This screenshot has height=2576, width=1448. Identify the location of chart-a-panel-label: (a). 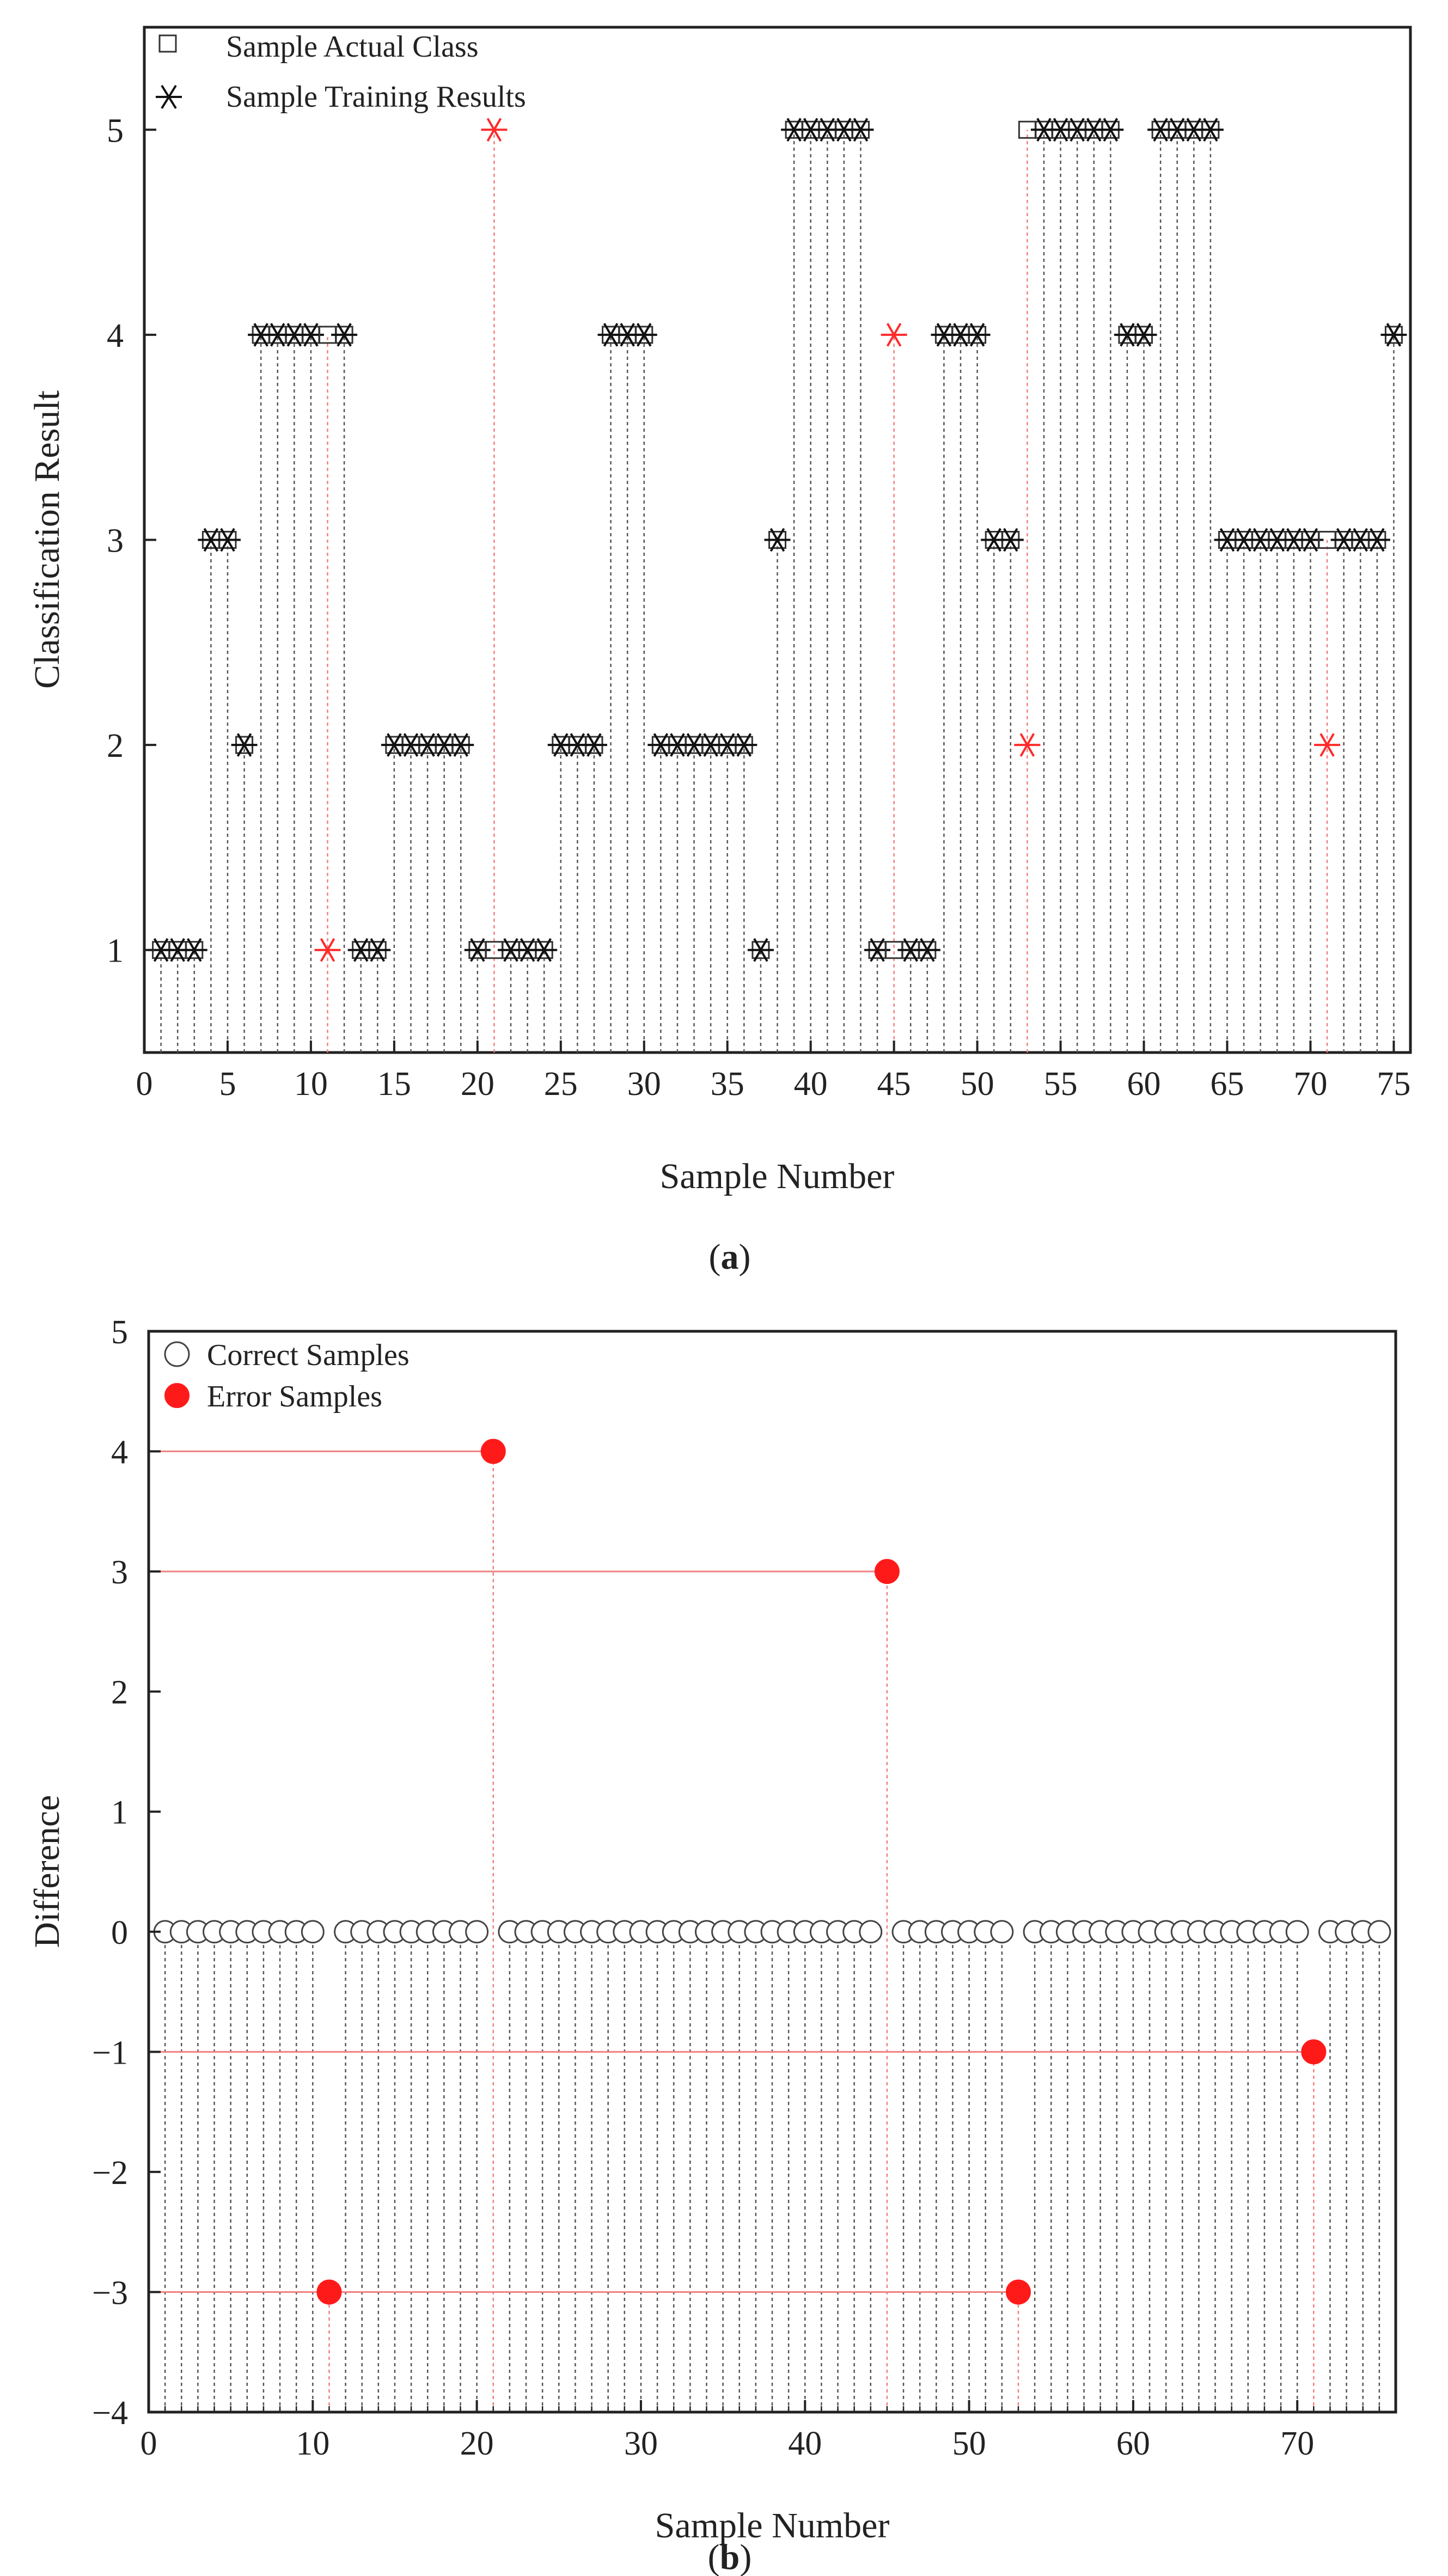
(730, 1257).